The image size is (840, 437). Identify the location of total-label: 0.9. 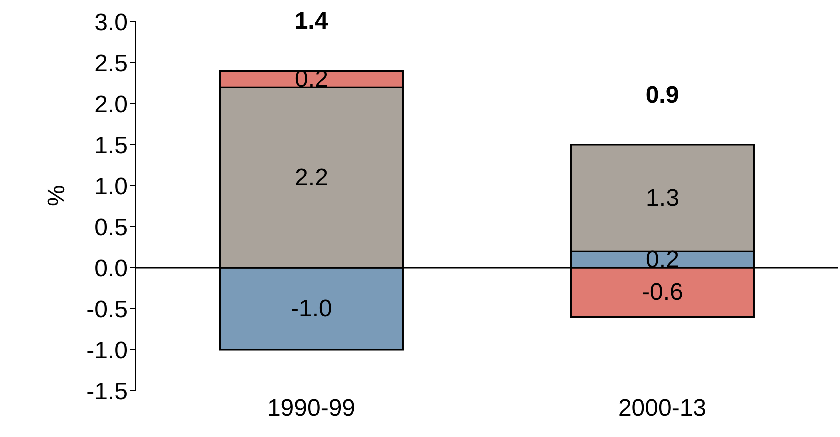
(663, 95).